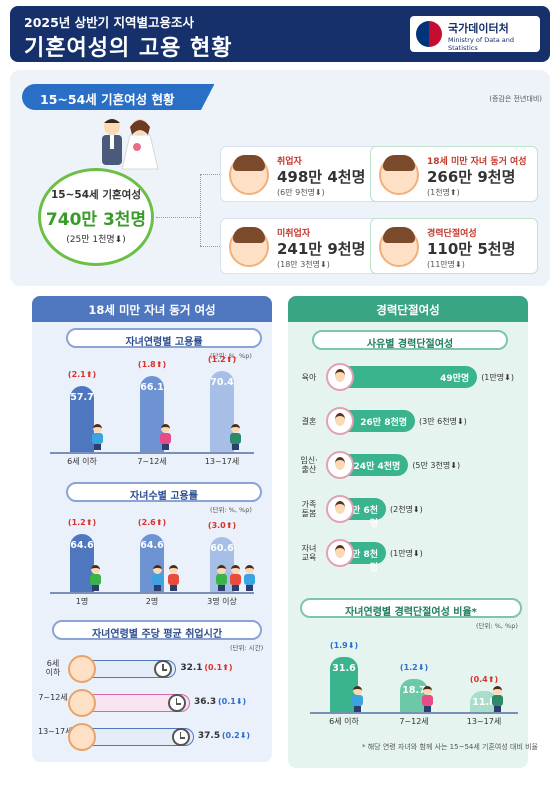 This screenshot has width=560, height=795. Describe the element at coordinates (443, 421) in the screenshot. I see `bar-change-label: (3만 6천명⬇)` at that location.